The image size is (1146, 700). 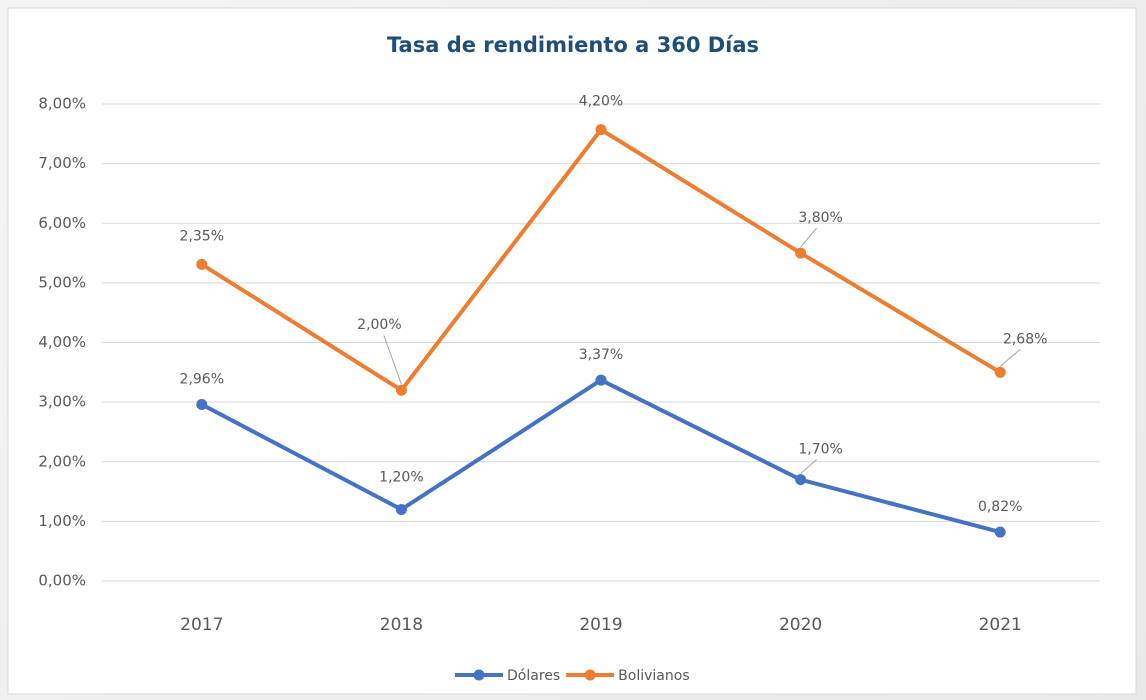 What do you see at coordinates (202, 380) in the screenshot?
I see `data-label: 2,96%` at bounding box center [202, 380].